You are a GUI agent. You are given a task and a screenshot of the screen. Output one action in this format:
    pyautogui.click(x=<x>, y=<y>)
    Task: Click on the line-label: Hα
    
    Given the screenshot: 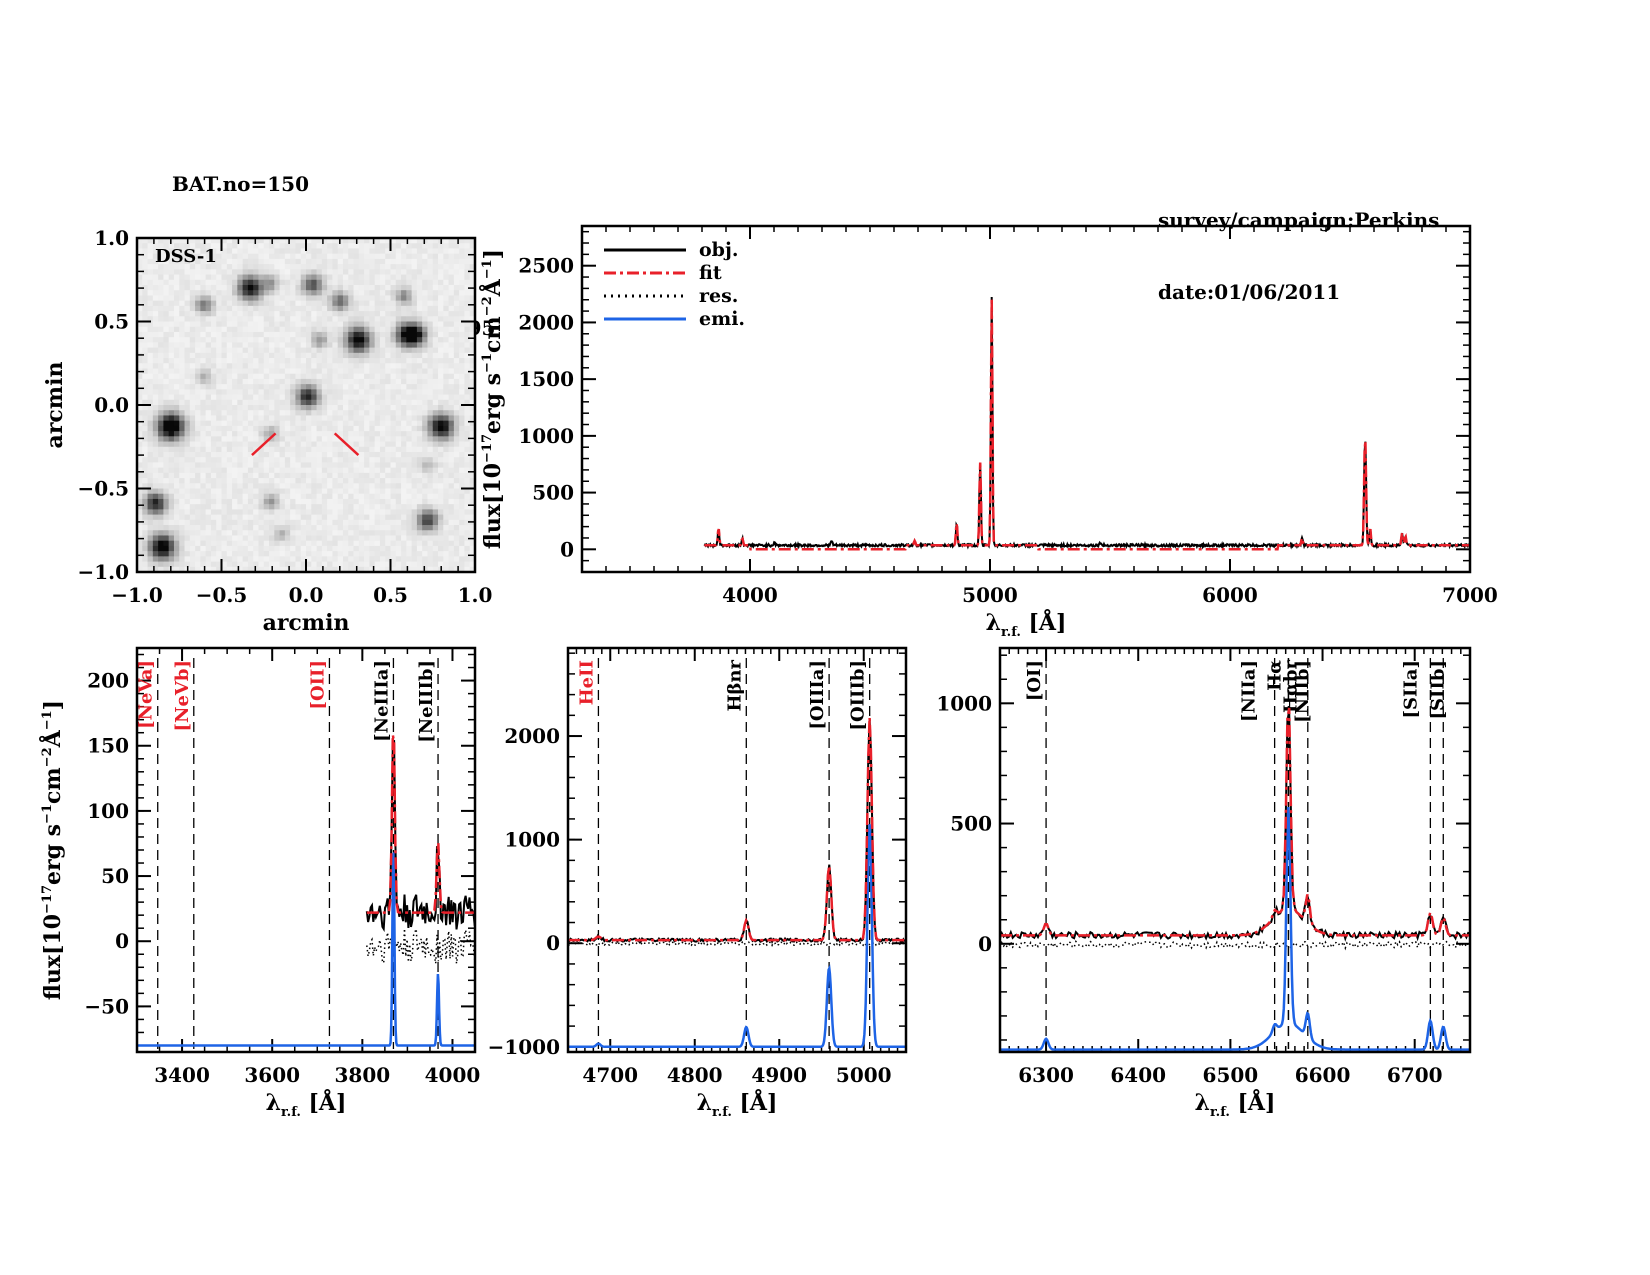 What is the action you would take?
    pyautogui.click(x=1274, y=675)
    